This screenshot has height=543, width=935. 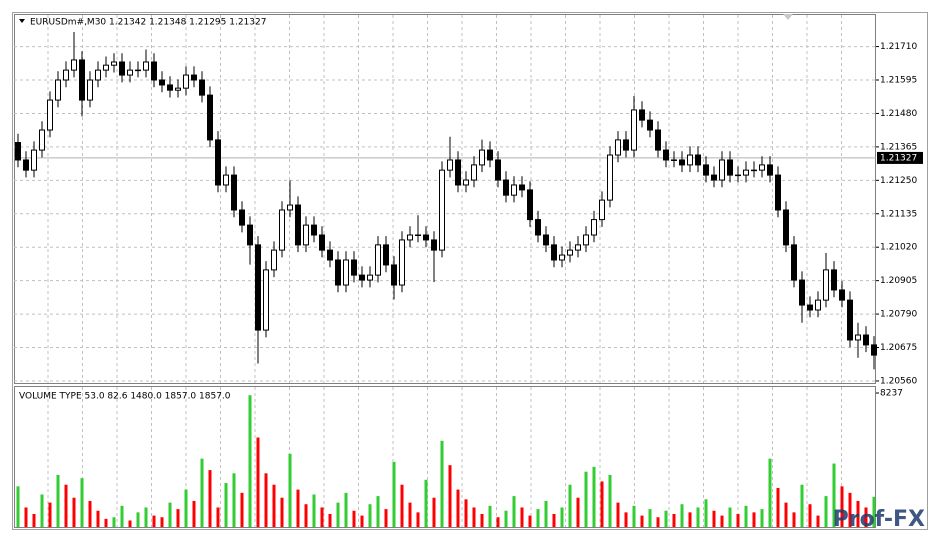 I want to click on y-tick-label: 1.21365, so click(x=898, y=147).